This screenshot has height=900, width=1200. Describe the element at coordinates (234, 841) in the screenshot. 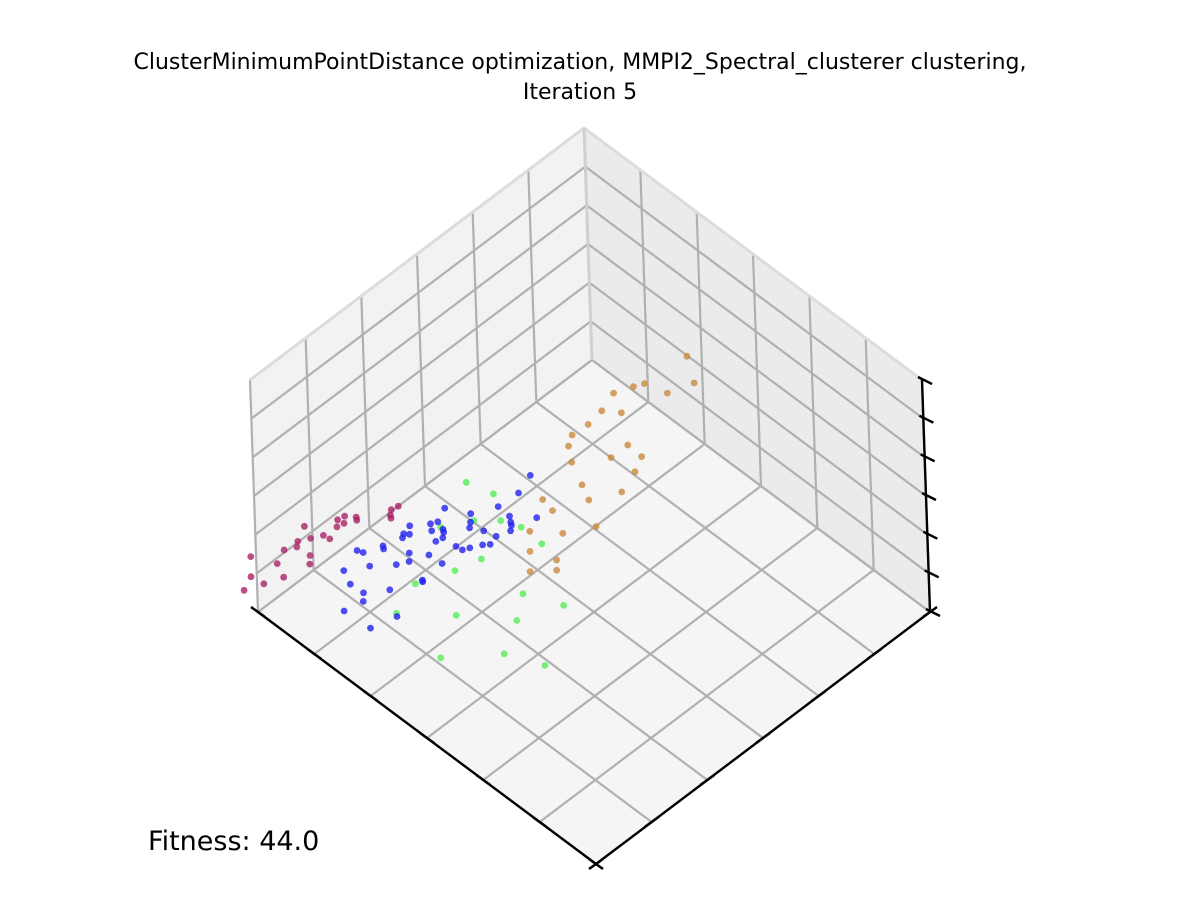

I see `fitness-label: Fitness: 44.0` at that location.